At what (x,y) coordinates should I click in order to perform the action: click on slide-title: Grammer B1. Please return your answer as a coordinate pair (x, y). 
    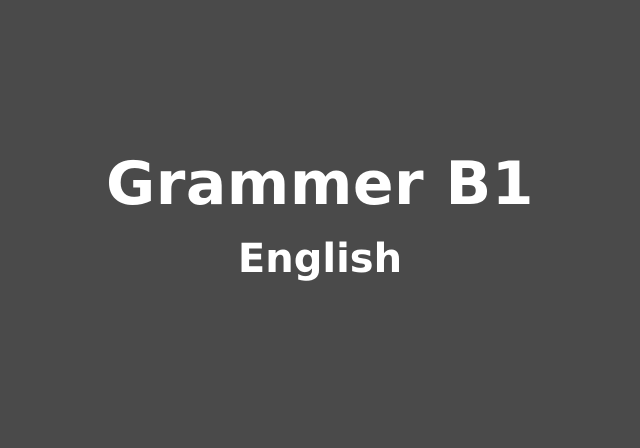
    Looking at the image, I should click on (320, 184).